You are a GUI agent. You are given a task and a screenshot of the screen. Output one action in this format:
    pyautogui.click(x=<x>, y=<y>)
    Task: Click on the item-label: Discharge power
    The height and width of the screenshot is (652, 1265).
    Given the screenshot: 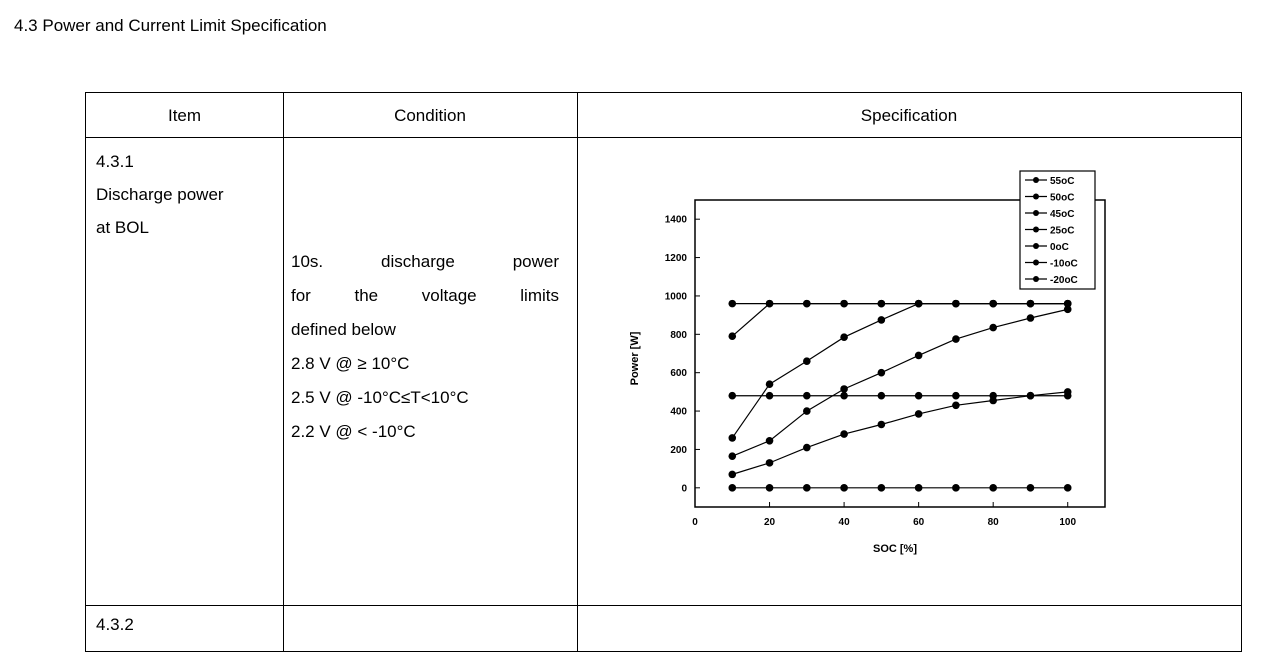 What is the action you would take?
    pyautogui.click(x=160, y=194)
    